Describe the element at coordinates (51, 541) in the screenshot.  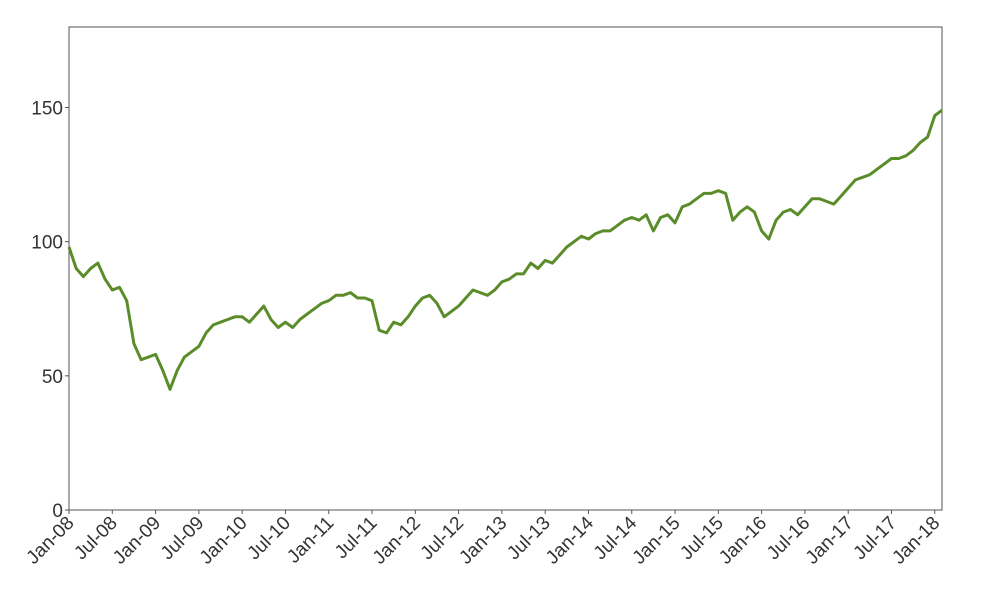
I see `x-tick-label: Jan-08` at that location.